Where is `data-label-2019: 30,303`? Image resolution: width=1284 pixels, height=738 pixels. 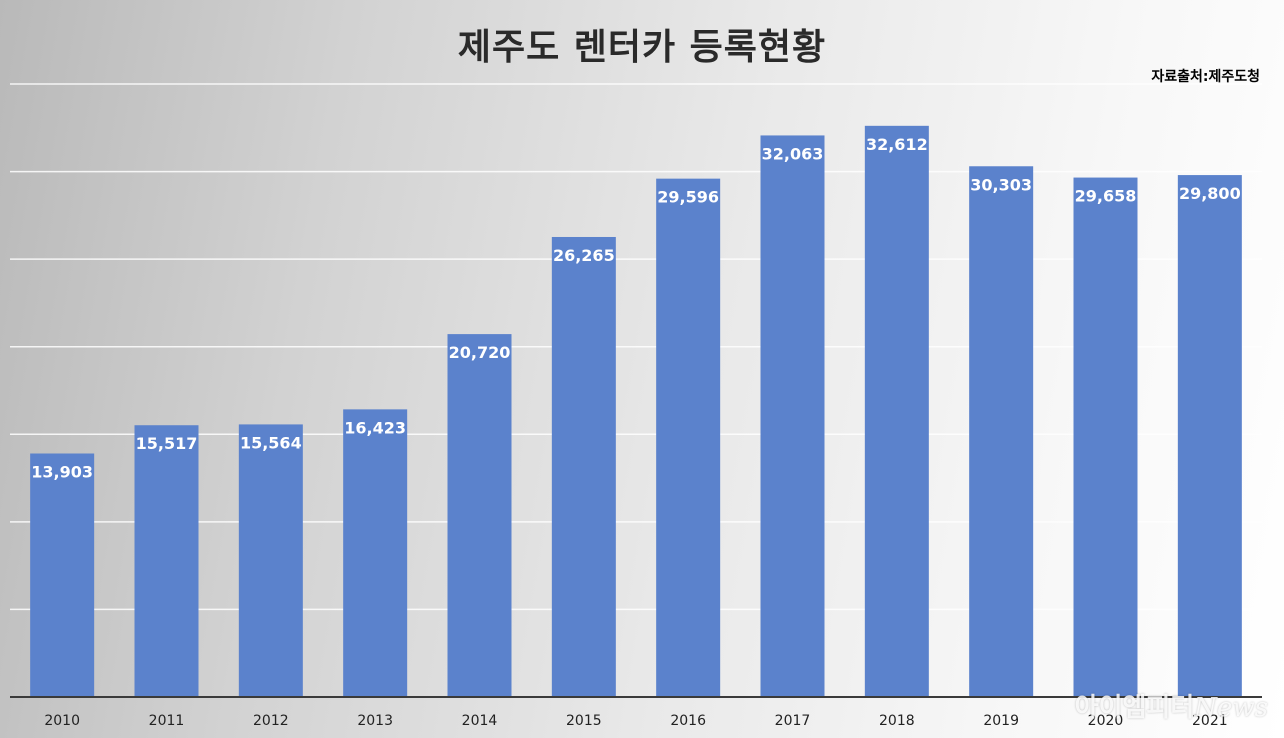 data-label-2019: 30,303 is located at coordinates (1001, 184).